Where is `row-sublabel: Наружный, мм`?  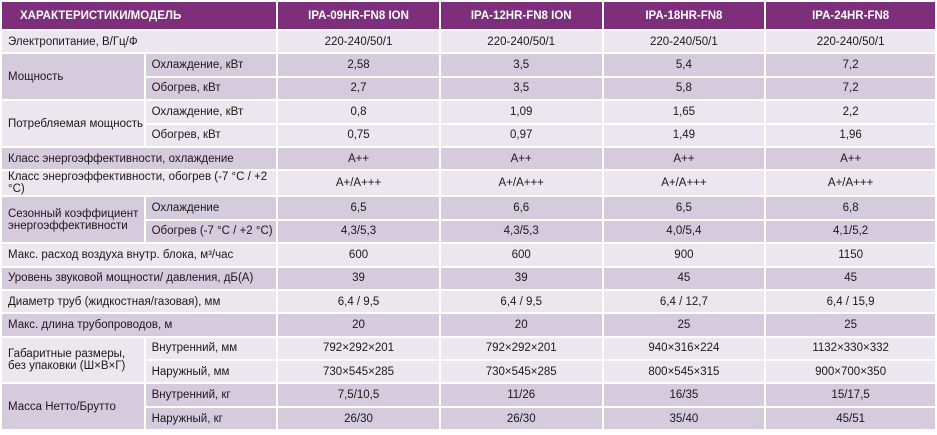 row-sublabel: Наружный, мм is located at coordinates (211, 372).